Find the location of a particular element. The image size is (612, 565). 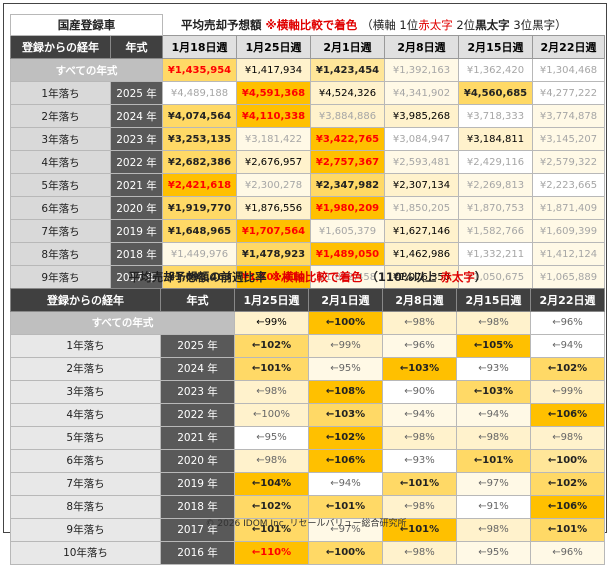

value-cell: ¥1,609,399 is located at coordinates (568, 231).